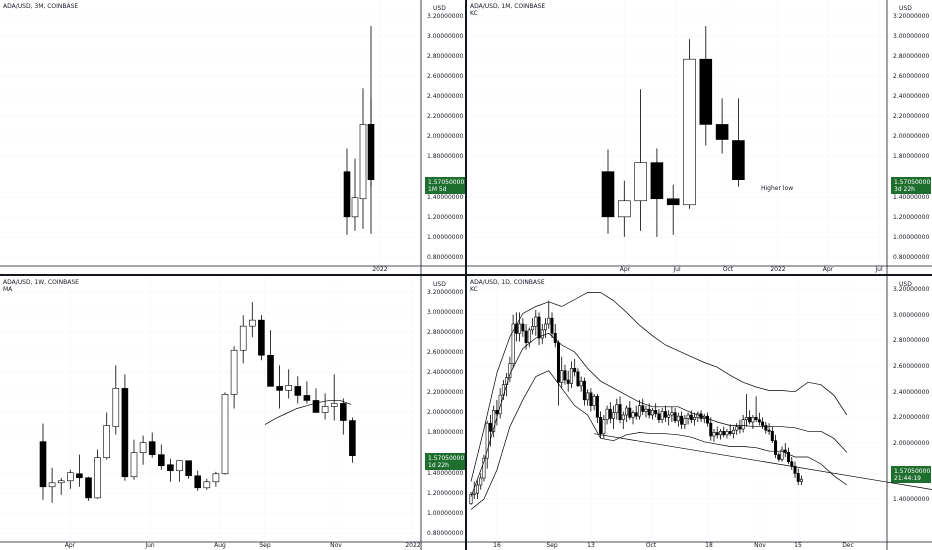 The height and width of the screenshot is (550, 932). I want to click on last-price-badge, so click(911, 474).